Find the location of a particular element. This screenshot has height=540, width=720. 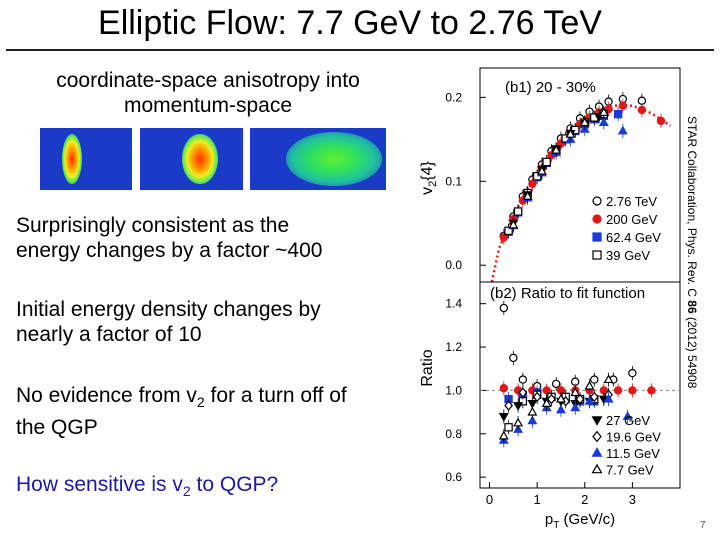

b2-legend-label-7: 7.7 GeV is located at coordinates (630, 470).